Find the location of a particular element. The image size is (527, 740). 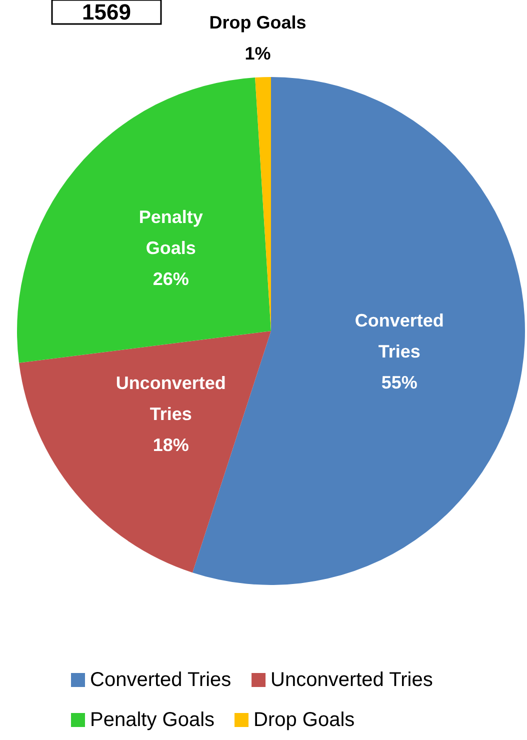

legend-label: Penalty Goals is located at coordinates (152, 720).